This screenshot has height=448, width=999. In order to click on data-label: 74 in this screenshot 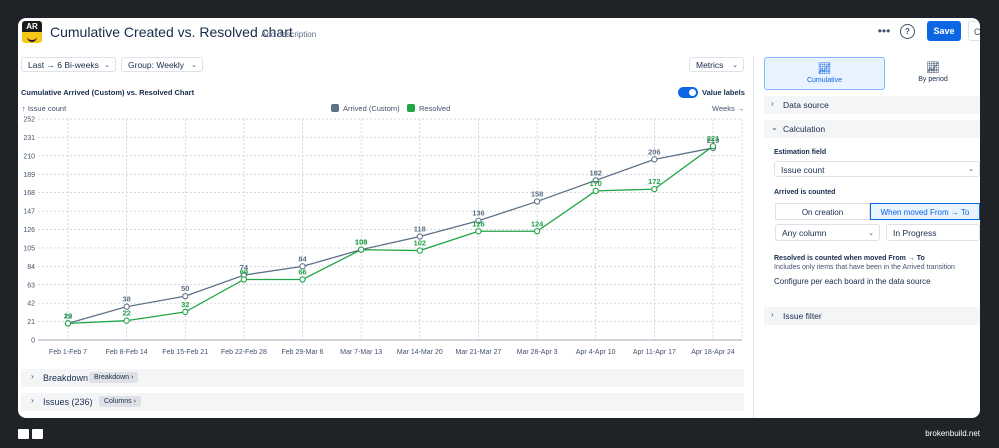, I will do `click(244, 267)`.